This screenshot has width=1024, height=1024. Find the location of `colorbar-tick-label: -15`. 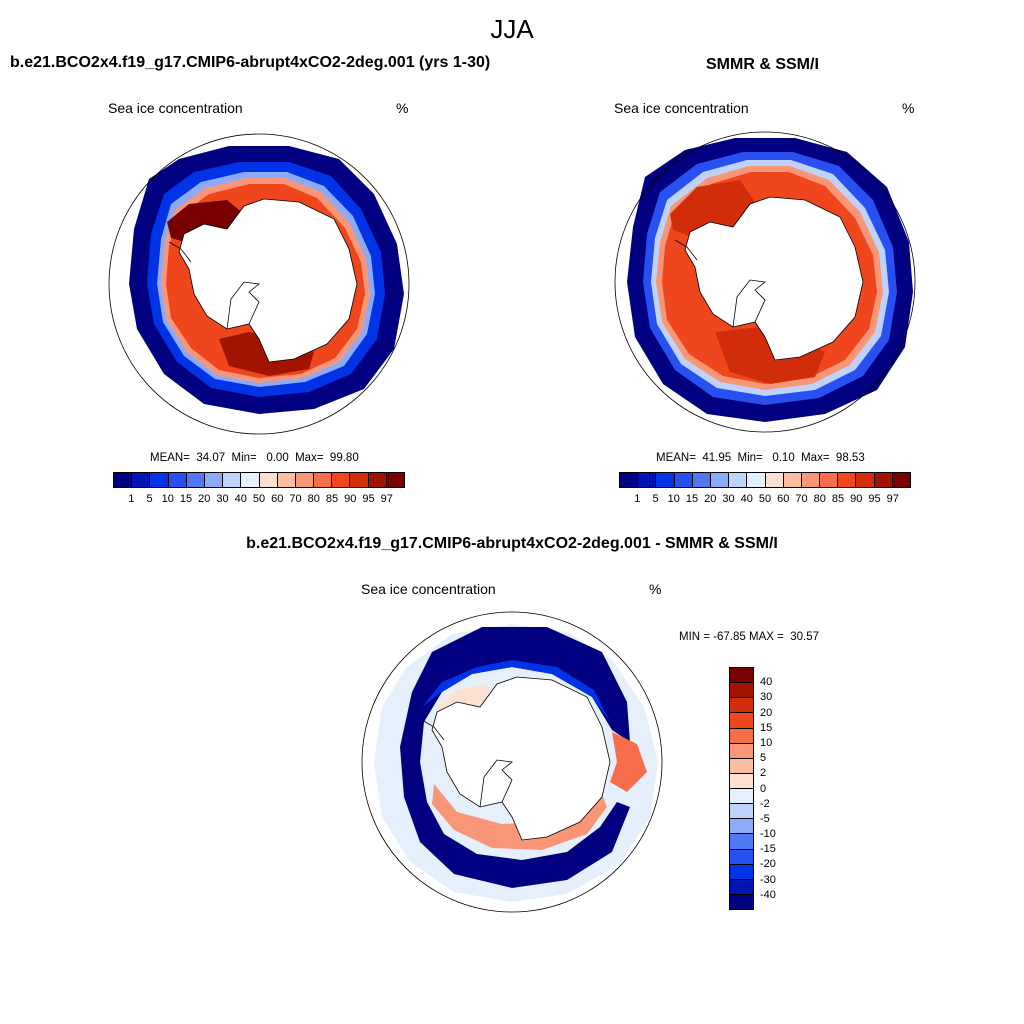

colorbar-tick-label: -15 is located at coordinates (768, 849).